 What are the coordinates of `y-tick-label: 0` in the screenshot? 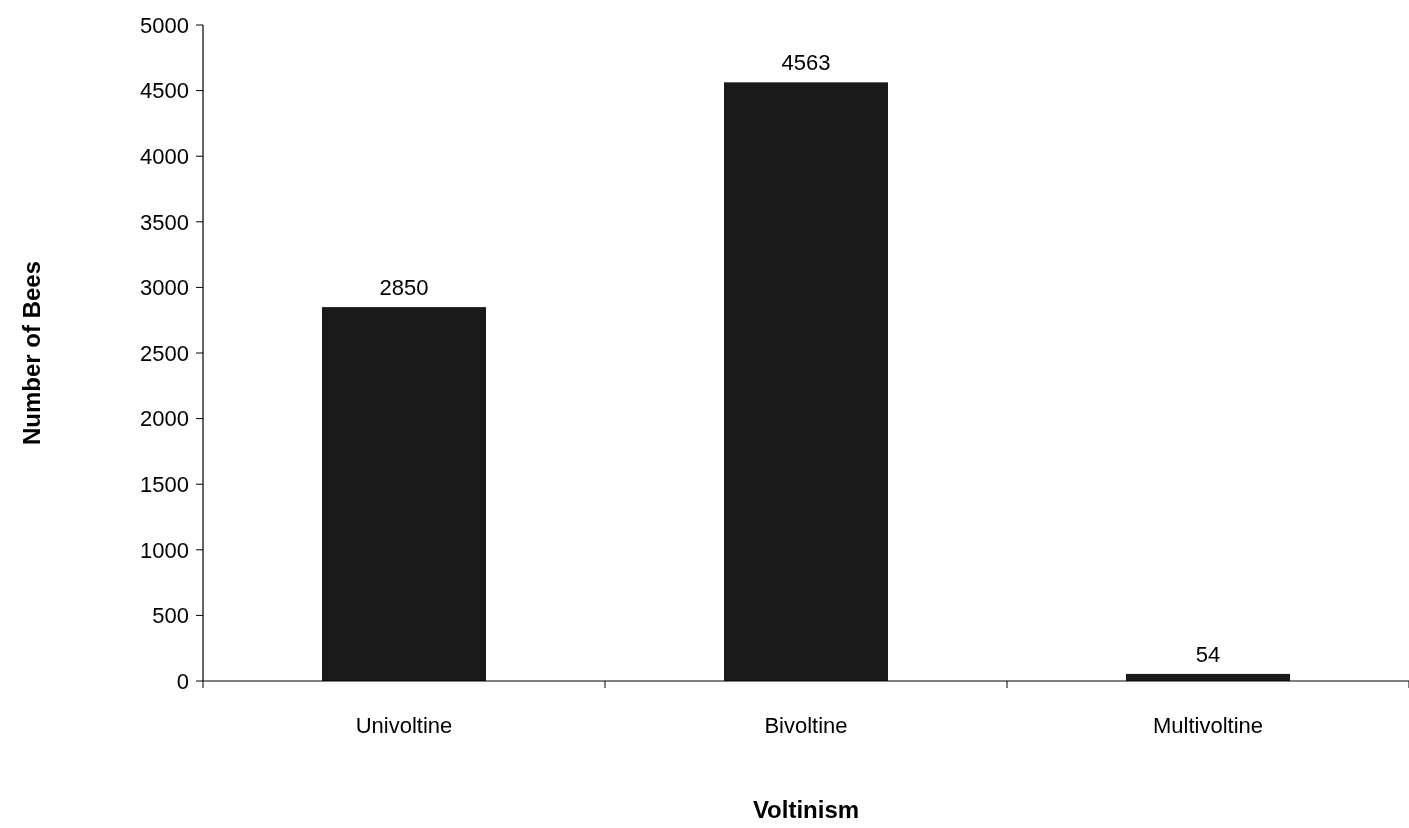 It's located at (182, 681).